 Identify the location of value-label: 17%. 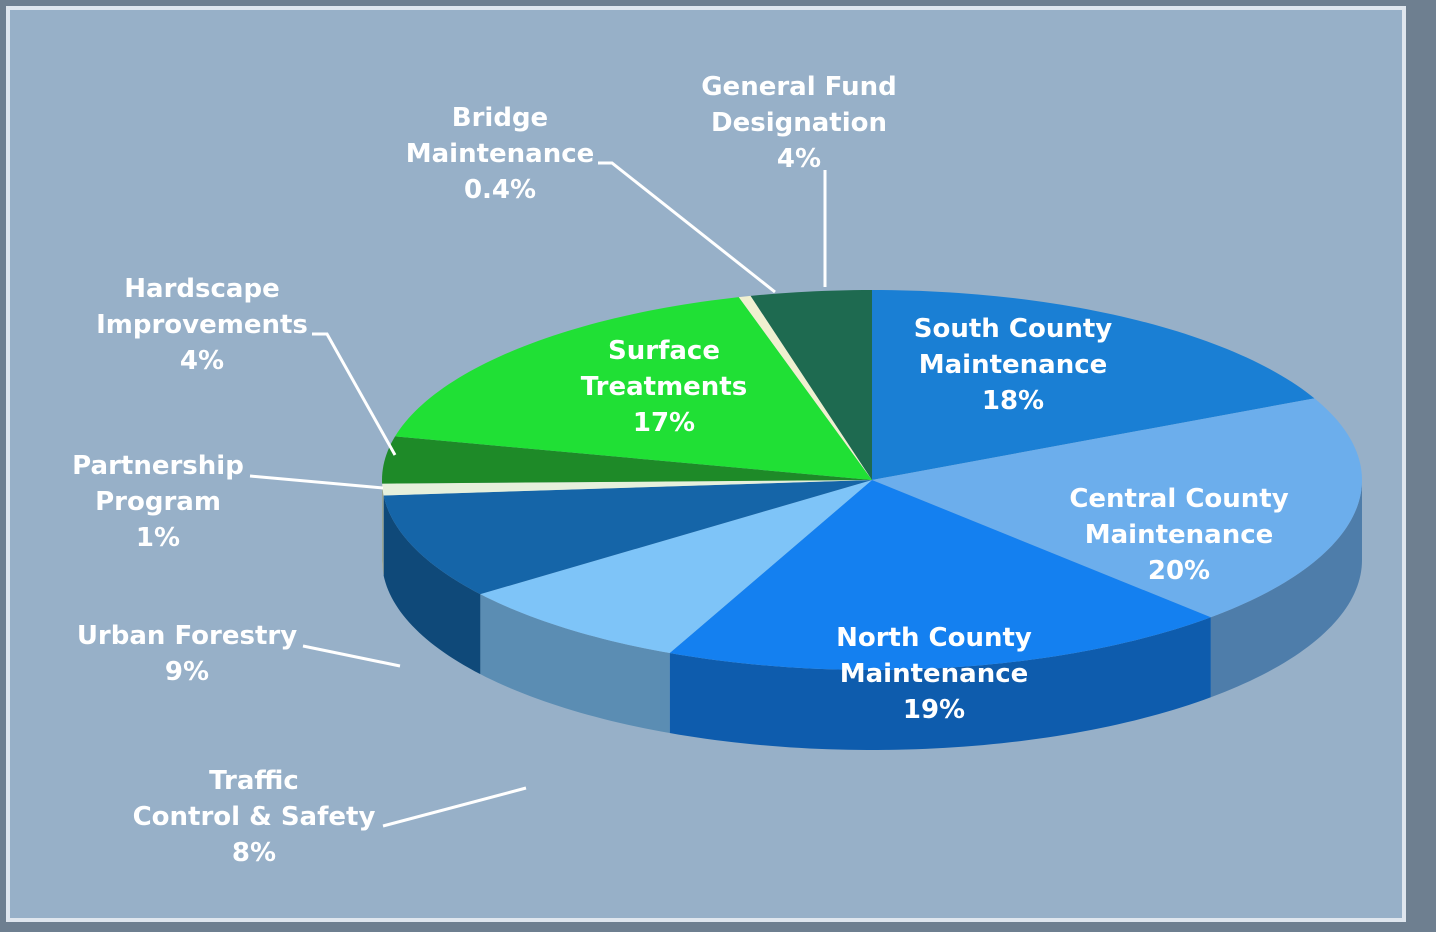
(664, 423).